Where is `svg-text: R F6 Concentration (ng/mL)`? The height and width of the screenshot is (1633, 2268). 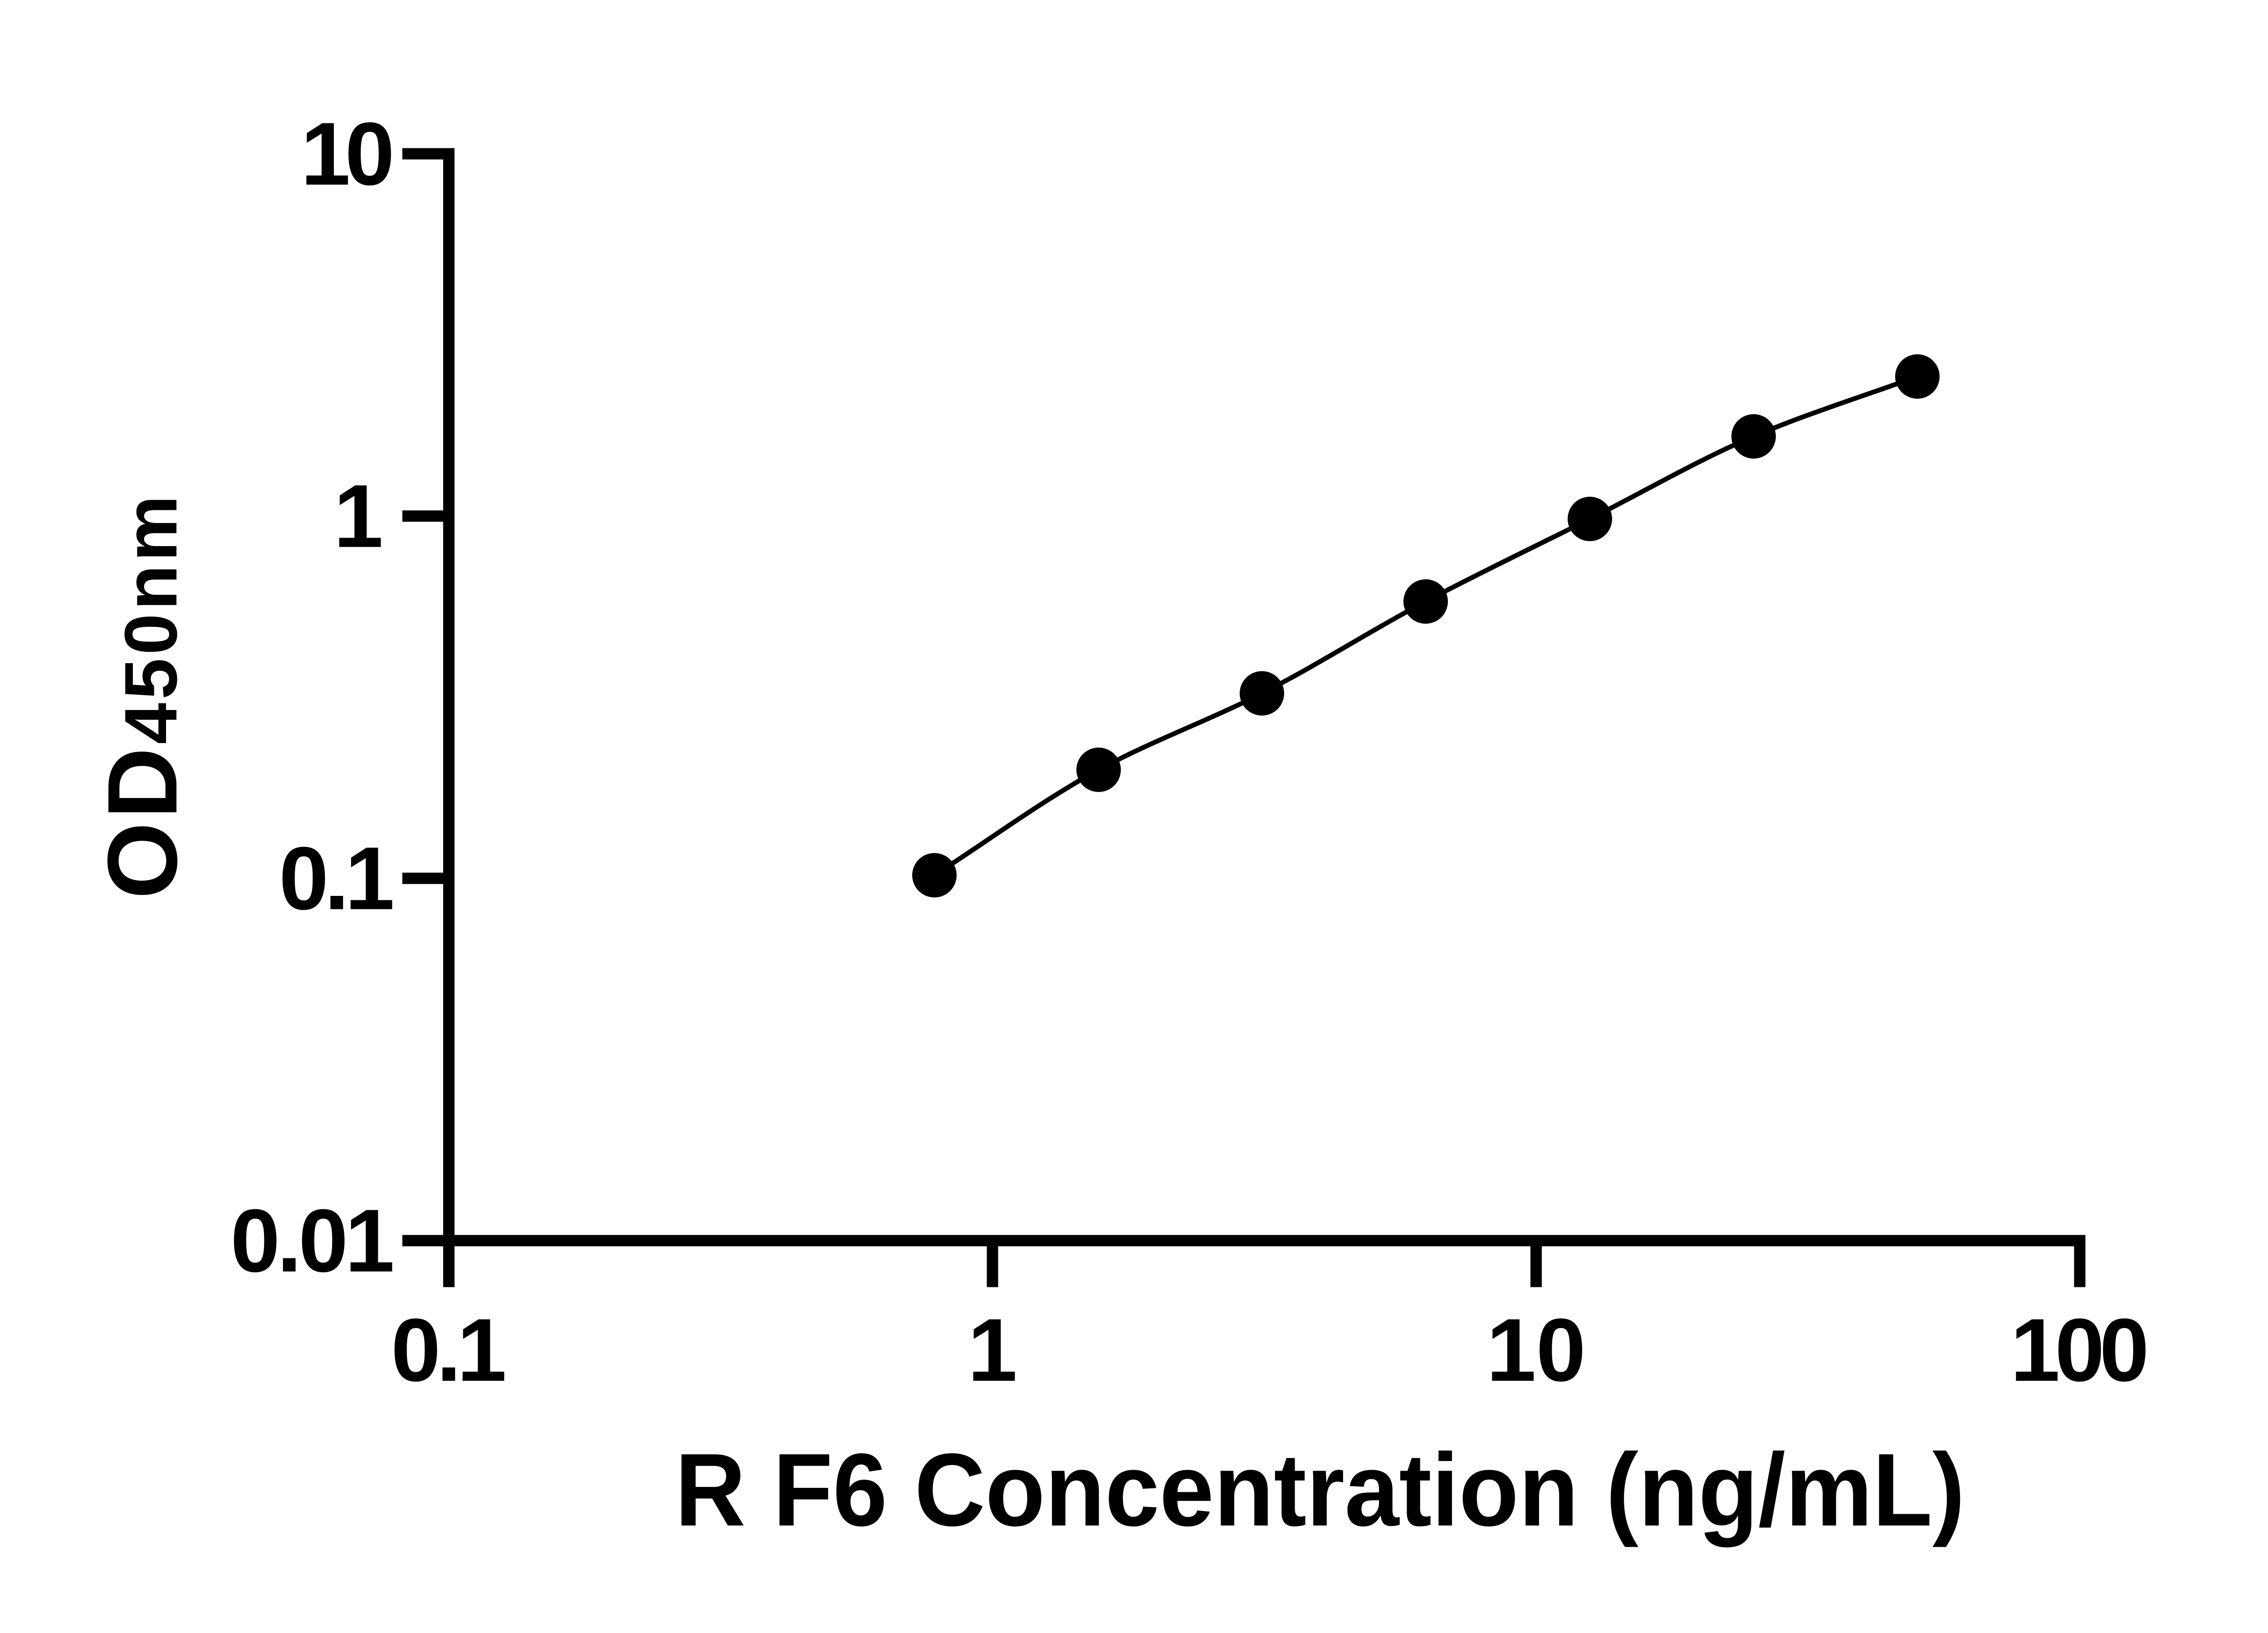 svg-text: R F6 Concentration (ng/mL) is located at coordinates (1320, 1490).